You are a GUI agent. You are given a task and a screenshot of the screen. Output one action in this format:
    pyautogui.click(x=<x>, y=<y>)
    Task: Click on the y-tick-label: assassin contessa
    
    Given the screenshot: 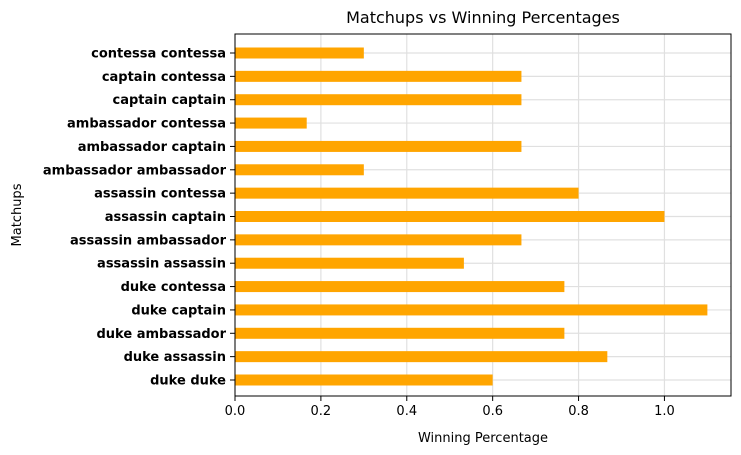 What is the action you would take?
    pyautogui.click(x=160, y=194)
    